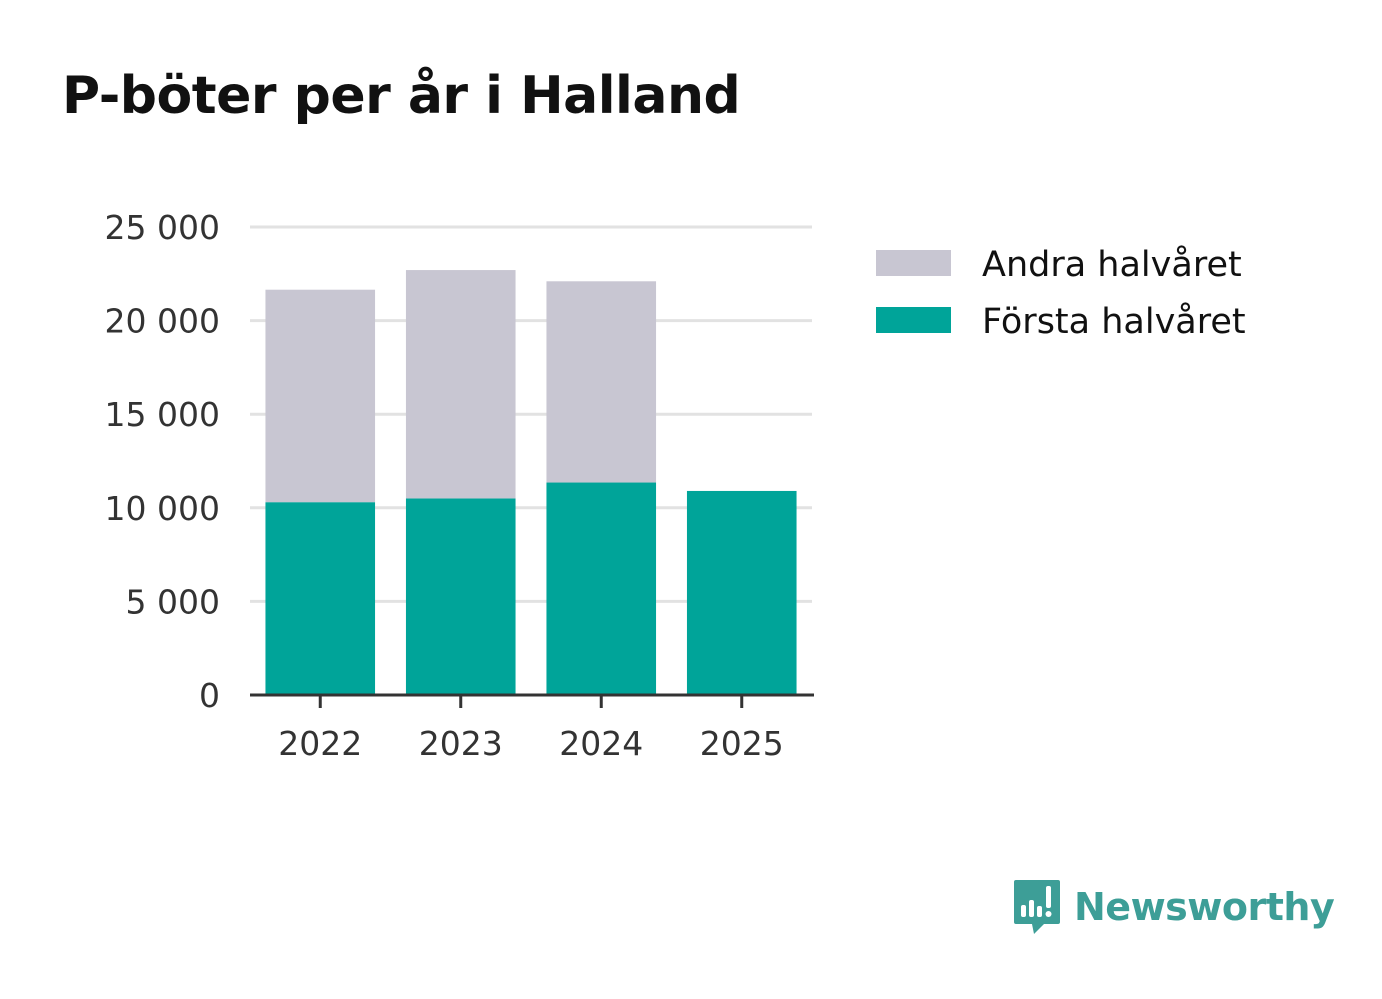  What do you see at coordinates (601, 588) in the screenshot?
I see `bar-2024-forsta` at bounding box center [601, 588].